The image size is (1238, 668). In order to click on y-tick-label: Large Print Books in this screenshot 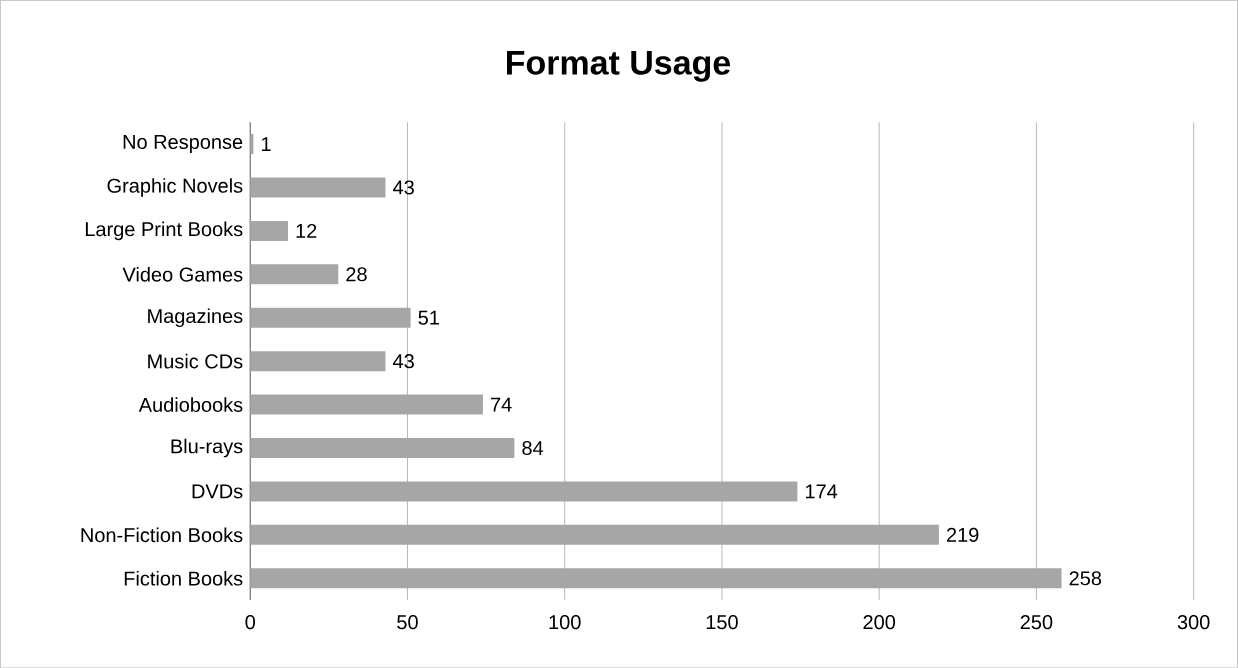, I will do `click(164, 231)`.